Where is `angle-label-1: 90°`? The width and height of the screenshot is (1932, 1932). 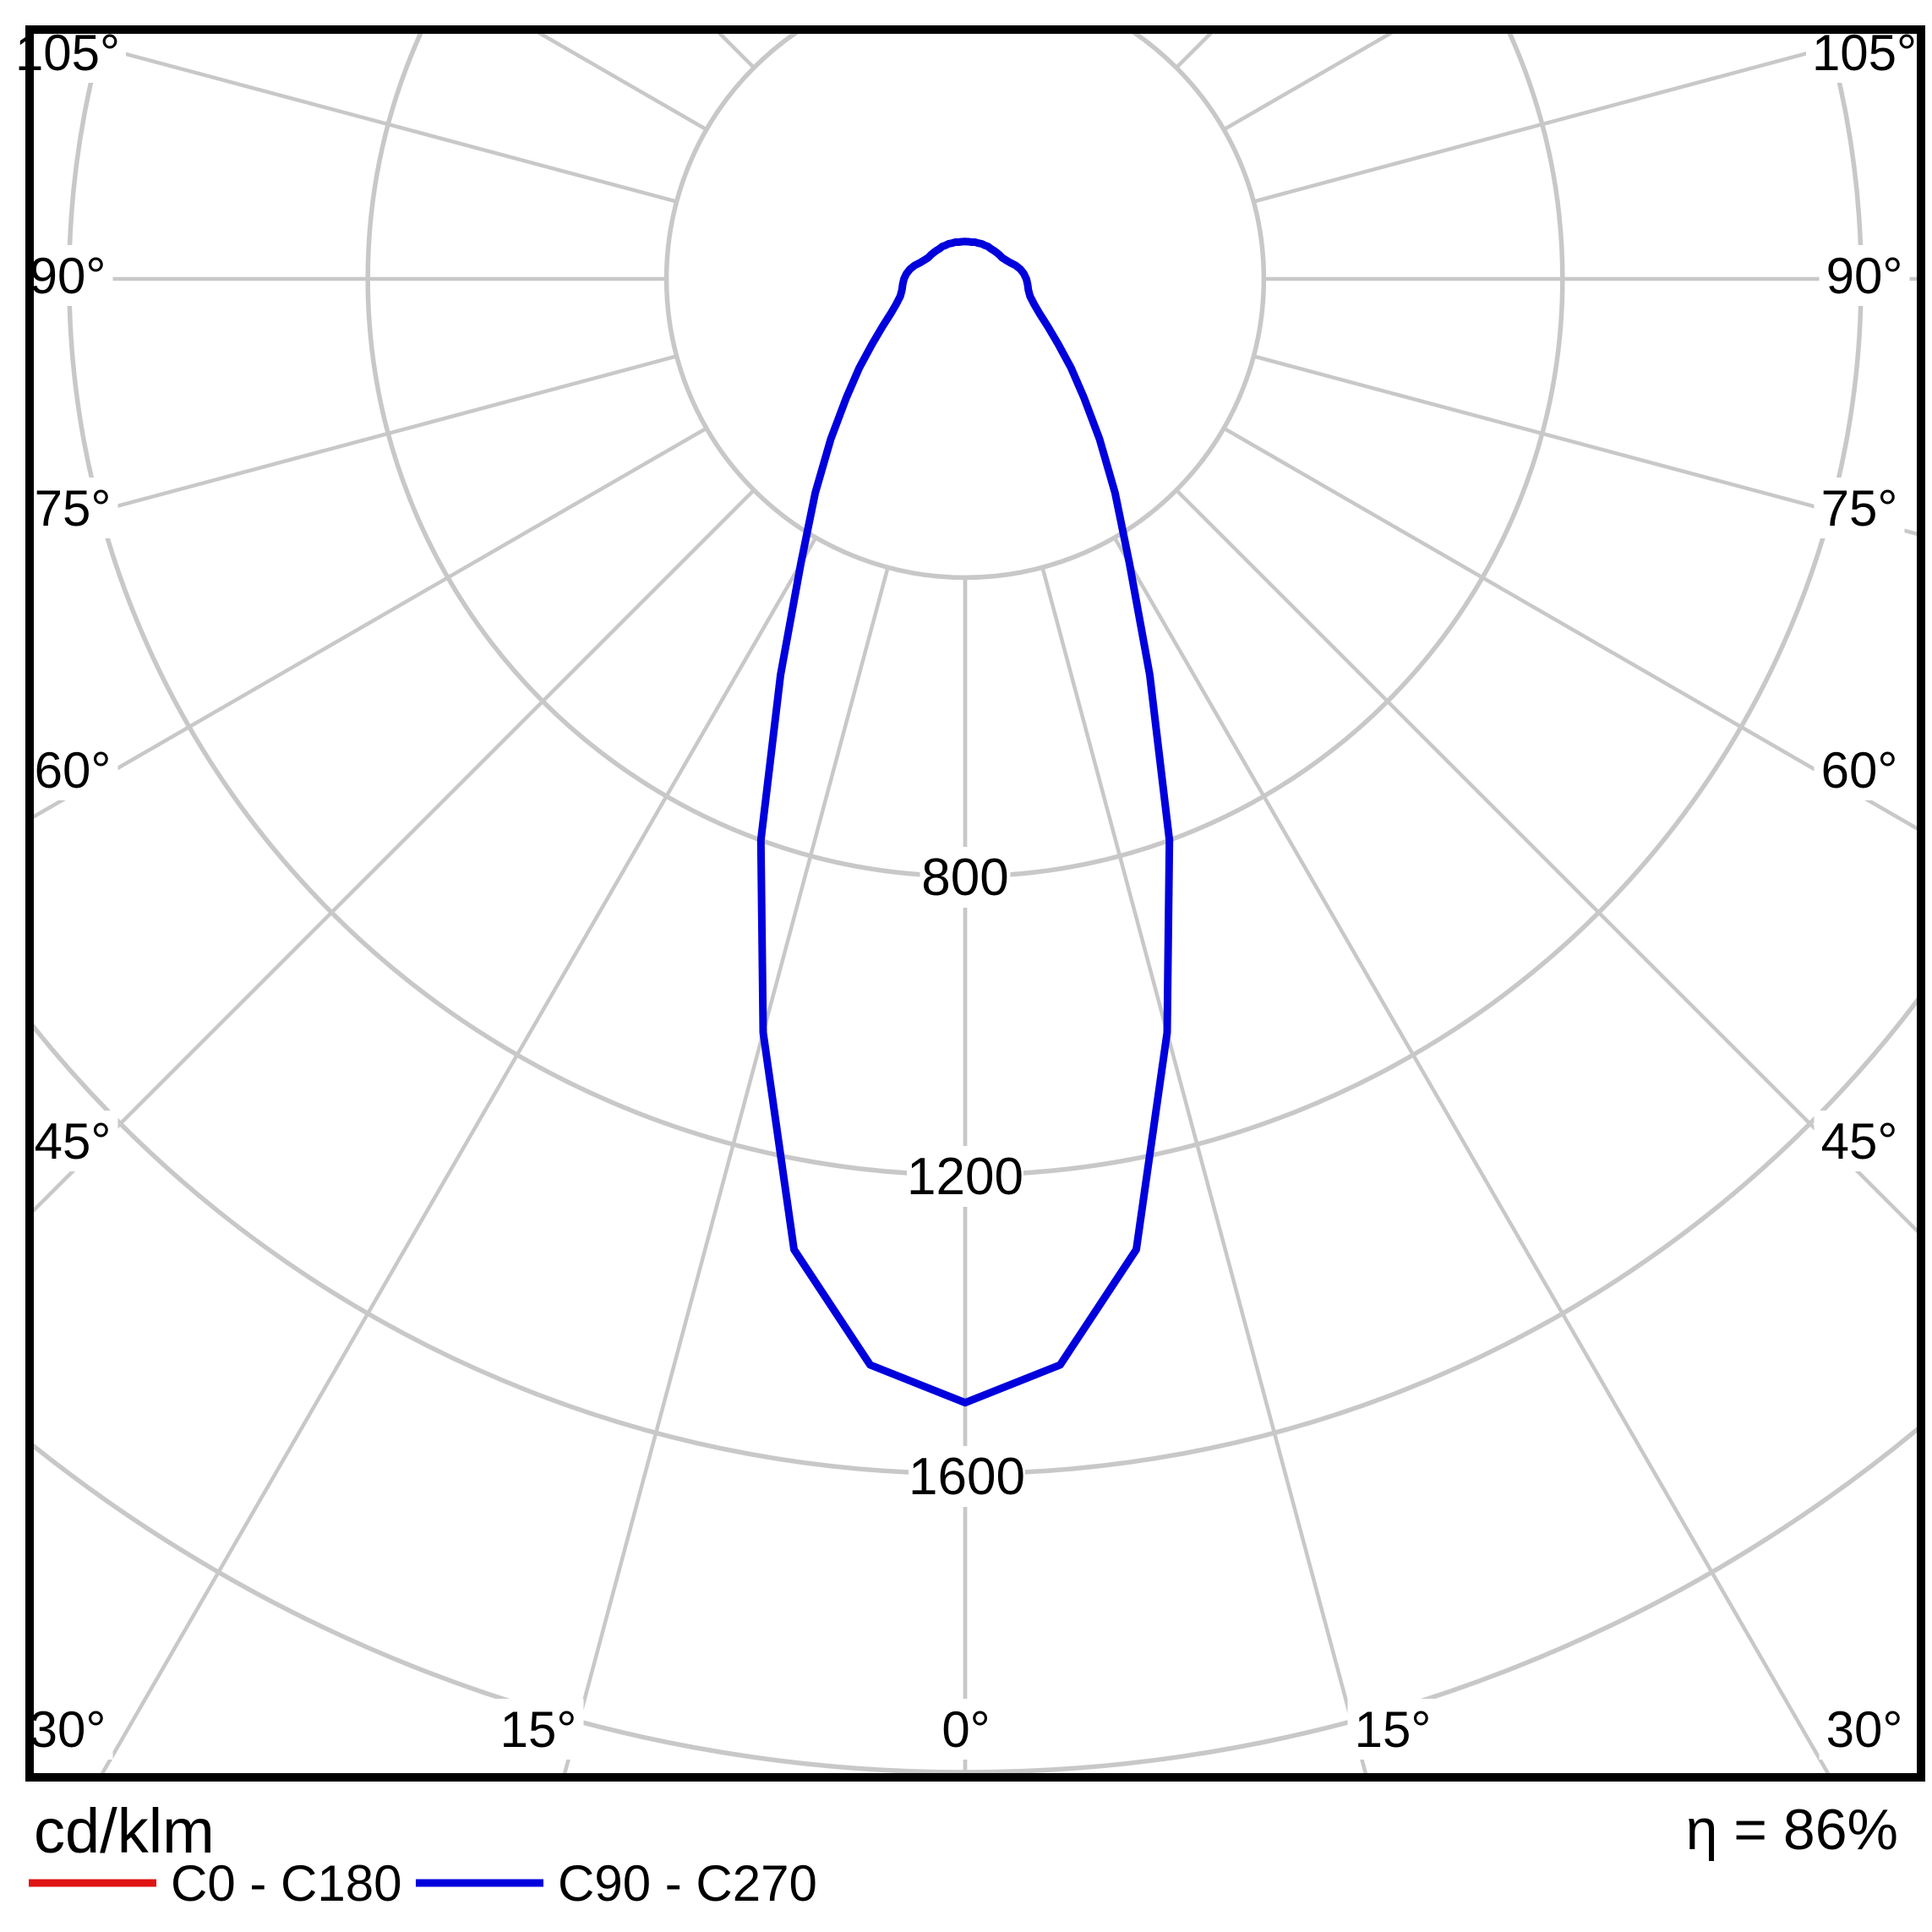
angle-label-1: 90° is located at coordinates (68, 276).